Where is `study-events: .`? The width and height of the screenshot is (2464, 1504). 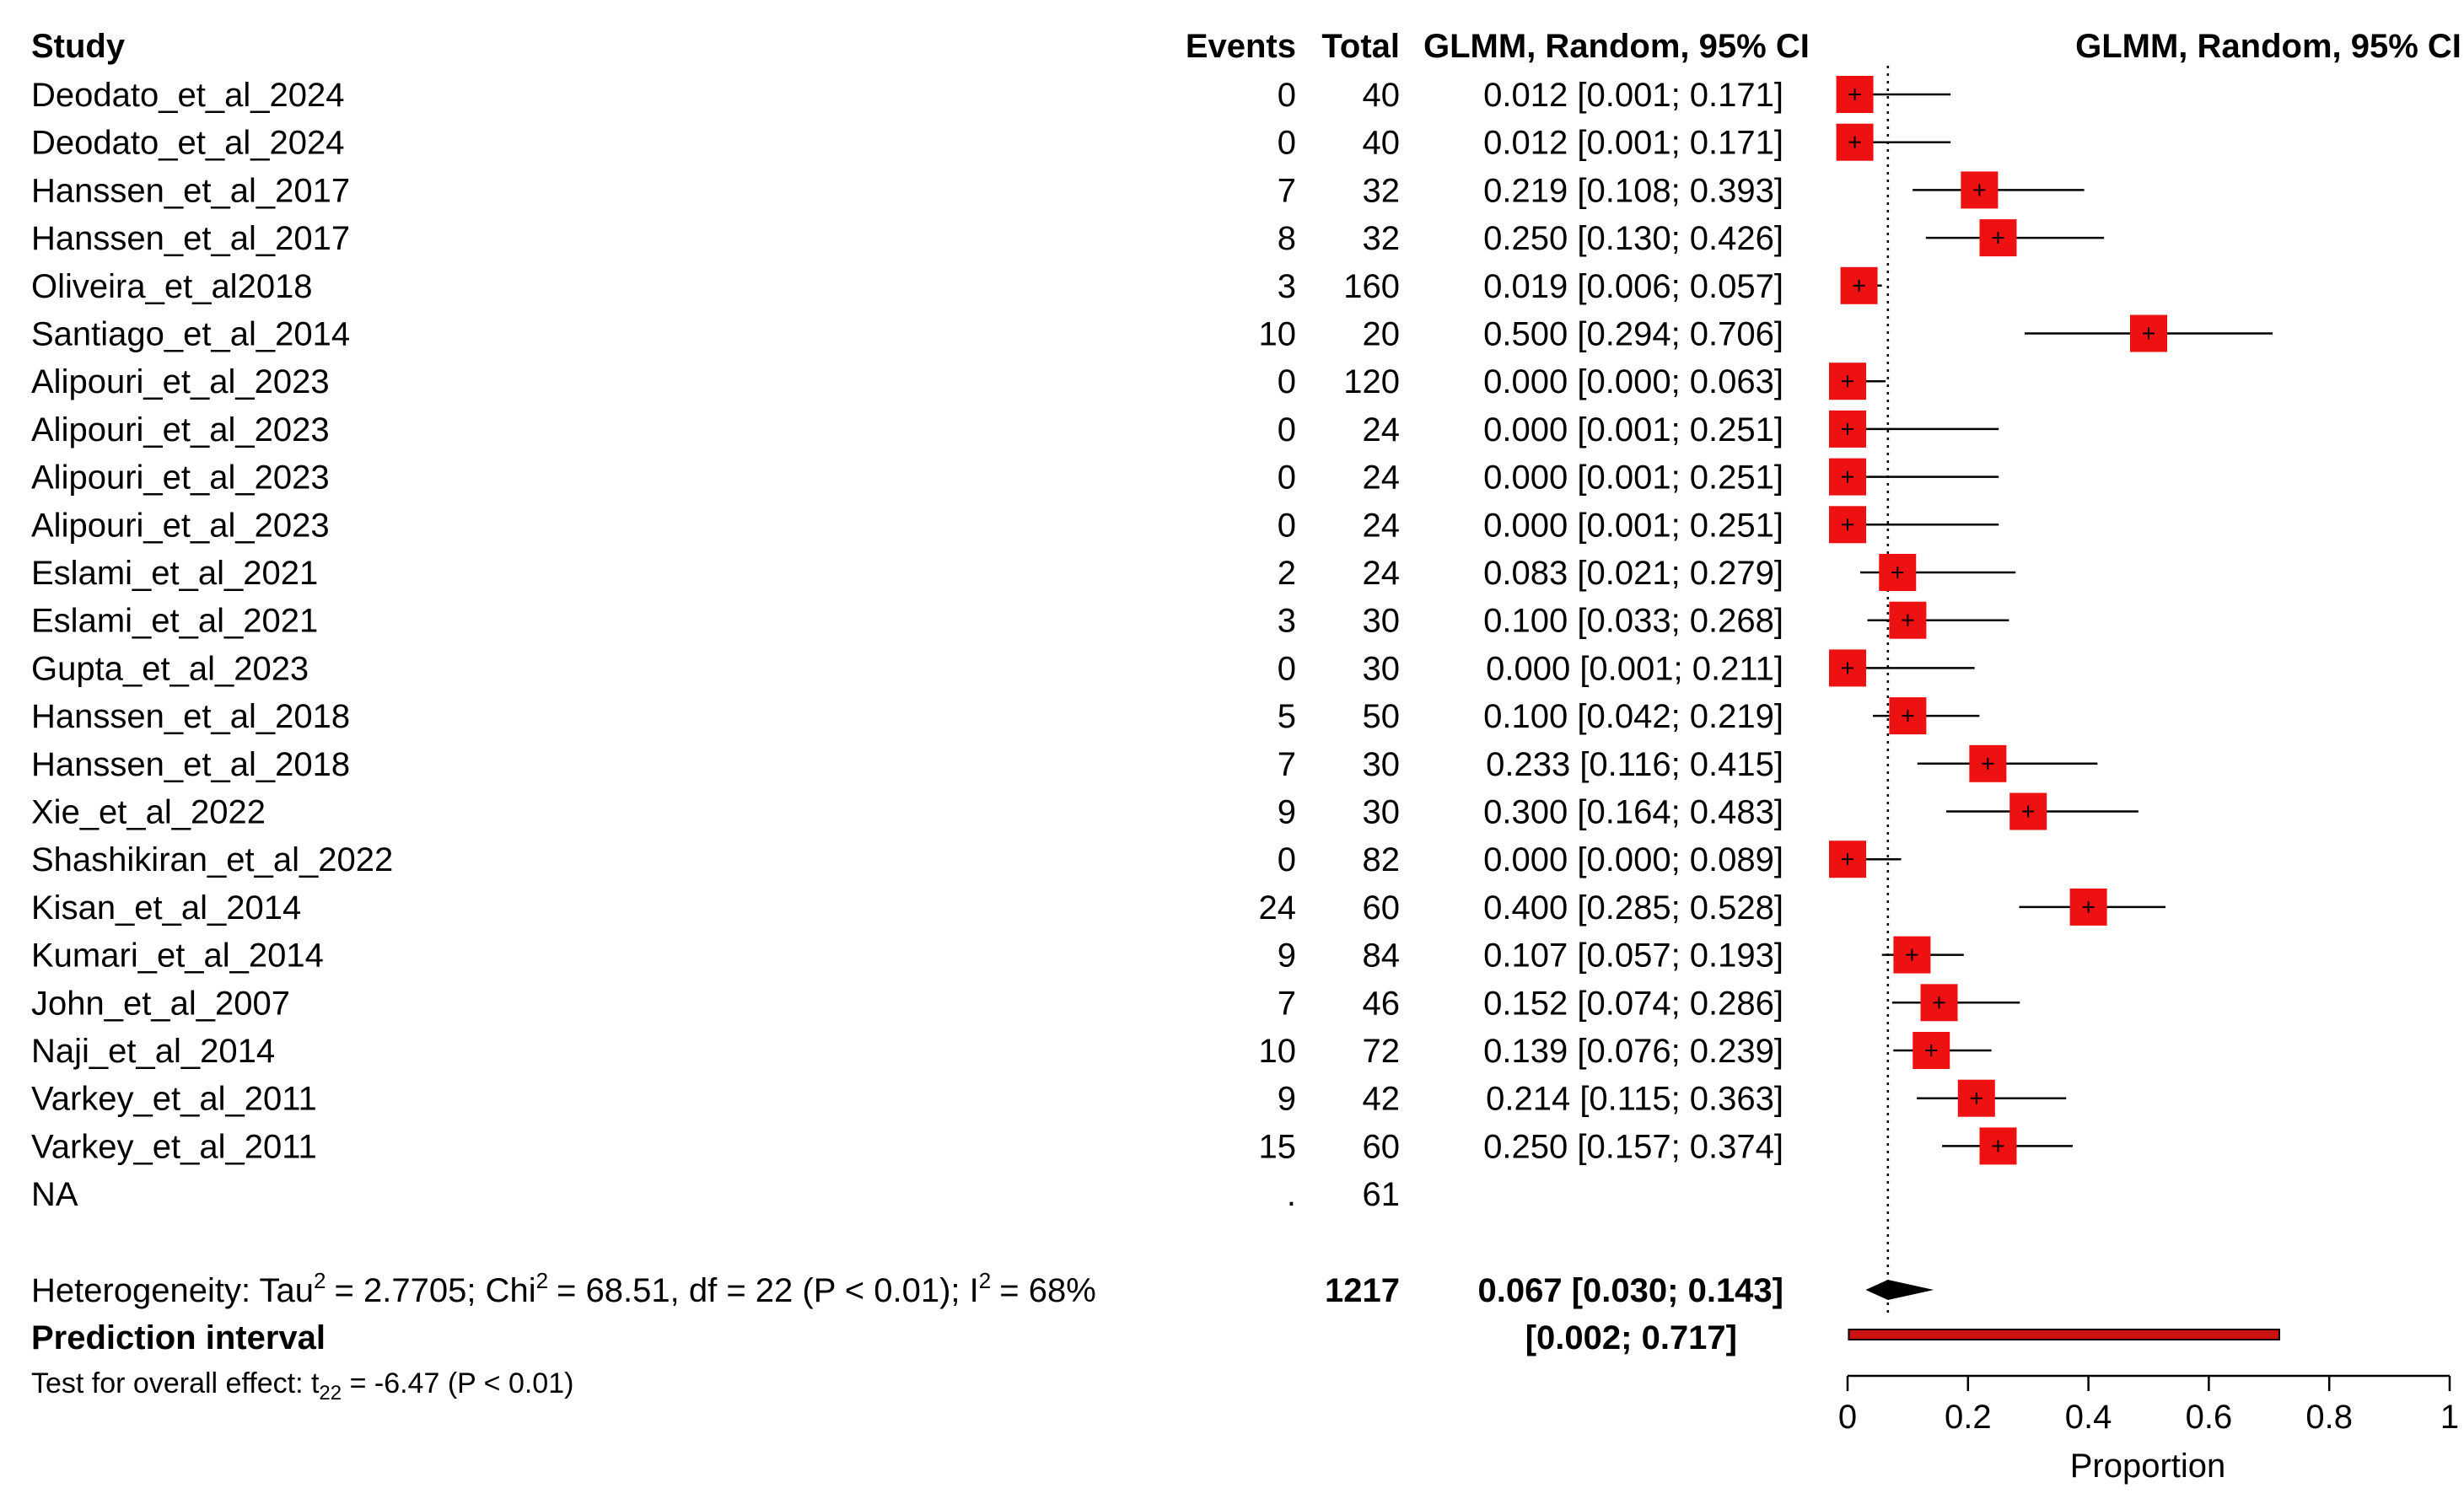
study-events: . is located at coordinates (1291, 1194).